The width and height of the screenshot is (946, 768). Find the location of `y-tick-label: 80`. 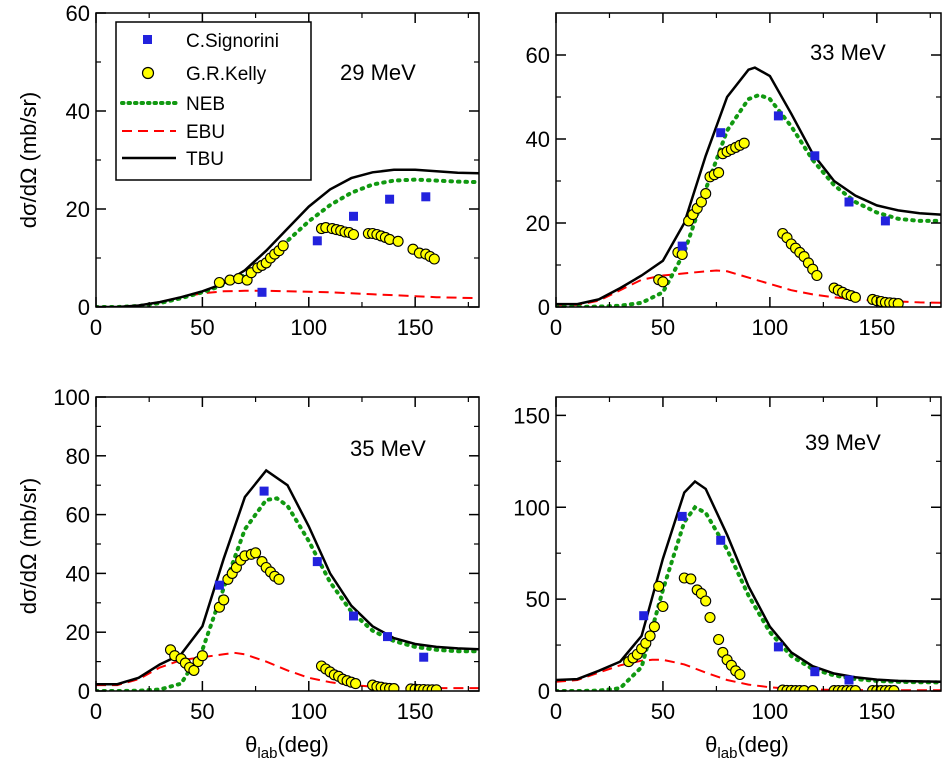

y-tick-label: 80 is located at coordinates (78, 456).